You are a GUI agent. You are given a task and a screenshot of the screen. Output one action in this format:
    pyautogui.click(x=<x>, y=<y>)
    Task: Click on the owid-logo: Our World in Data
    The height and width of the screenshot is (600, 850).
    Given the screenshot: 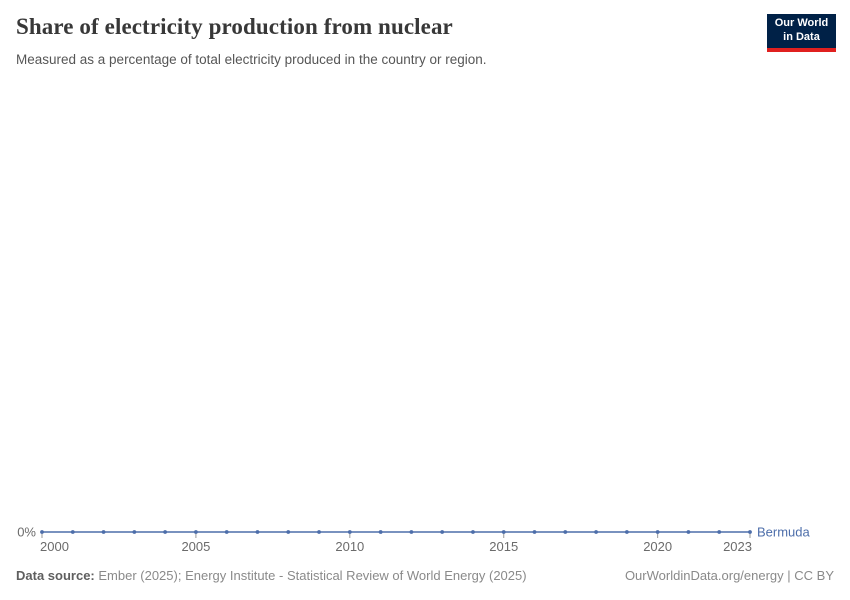 What is the action you would take?
    pyautogui.click(x=801, y=33)
    